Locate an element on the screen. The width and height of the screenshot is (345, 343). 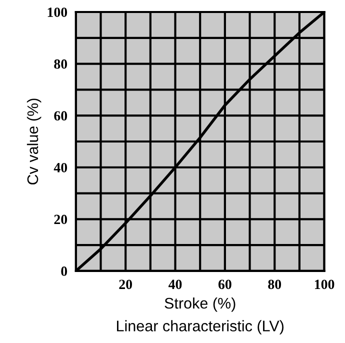
x-tick-label: 80 is located at coordinates (275, 285).